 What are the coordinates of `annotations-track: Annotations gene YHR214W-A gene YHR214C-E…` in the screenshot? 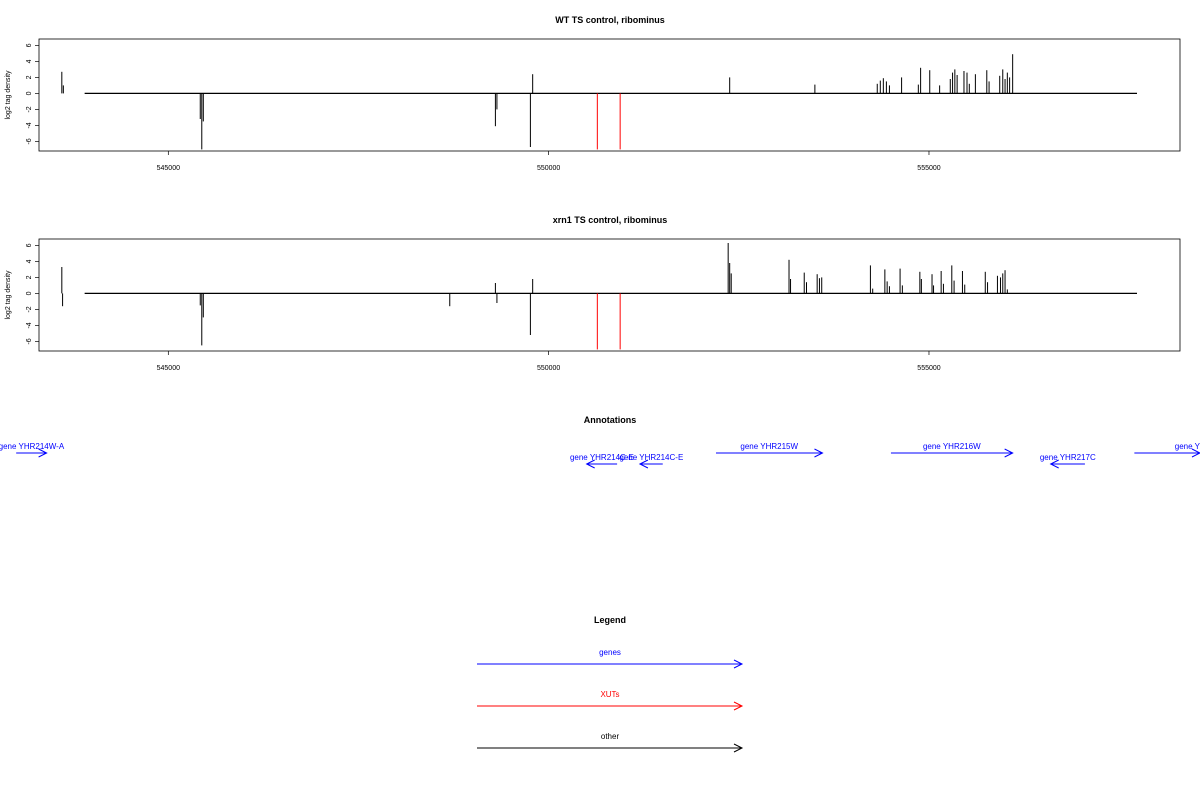 It's located at (600, 442).